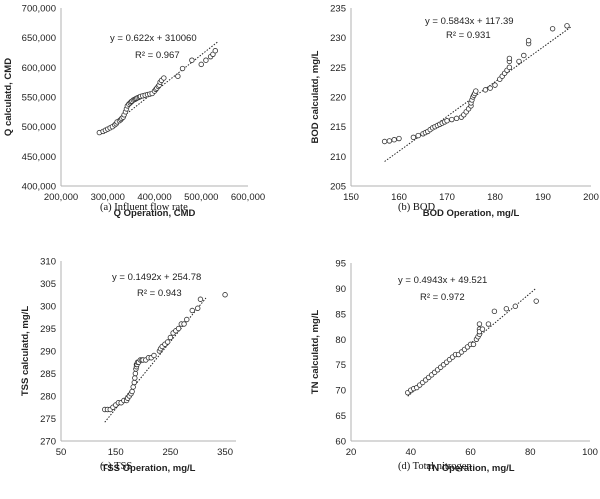 This screenshot has width=600, height=499. What do you see at coordinates (39, 98) in the screenshot?
I see `y-tick-label: 550,000` at bounding box center [39, 98].